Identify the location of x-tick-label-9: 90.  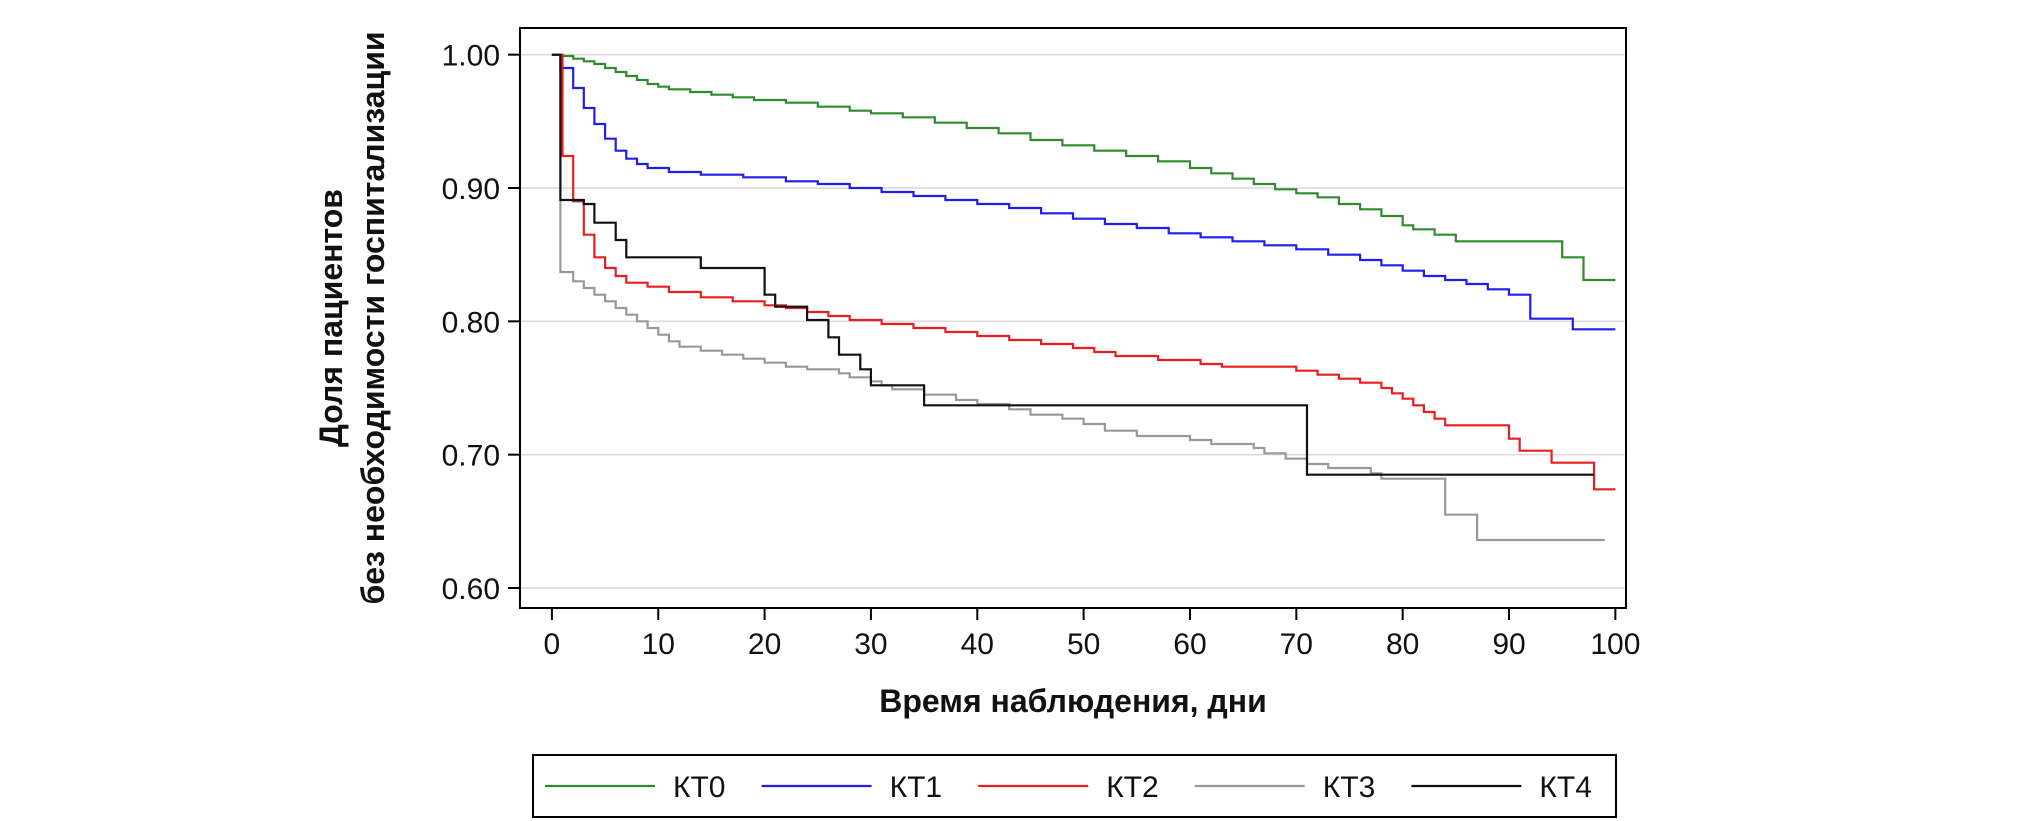
(1508, 644).